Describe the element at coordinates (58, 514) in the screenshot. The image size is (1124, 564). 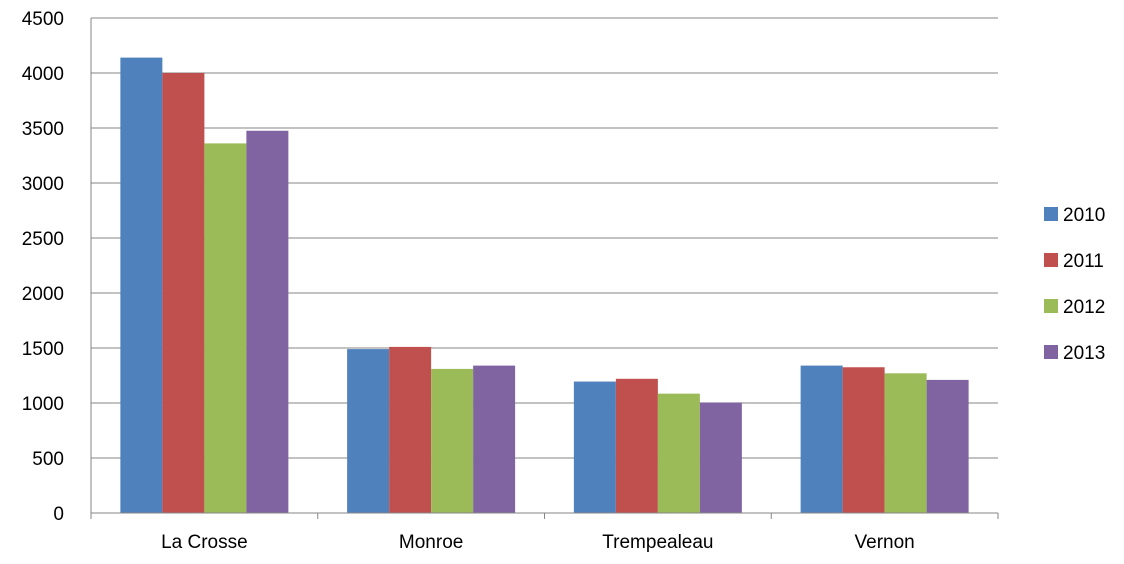
I see `y-tick-label: 0` at that location.